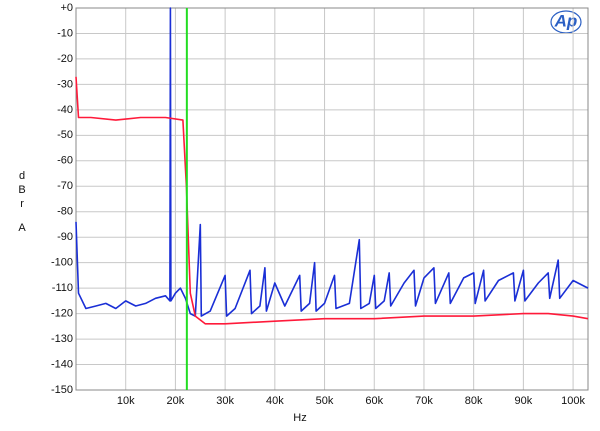 This screenshot has height=431, width=600. What do you see at coordinates (65, 186) in the screenshot?
I see `y-tick-label: -70` at bounding box center [65, 186].